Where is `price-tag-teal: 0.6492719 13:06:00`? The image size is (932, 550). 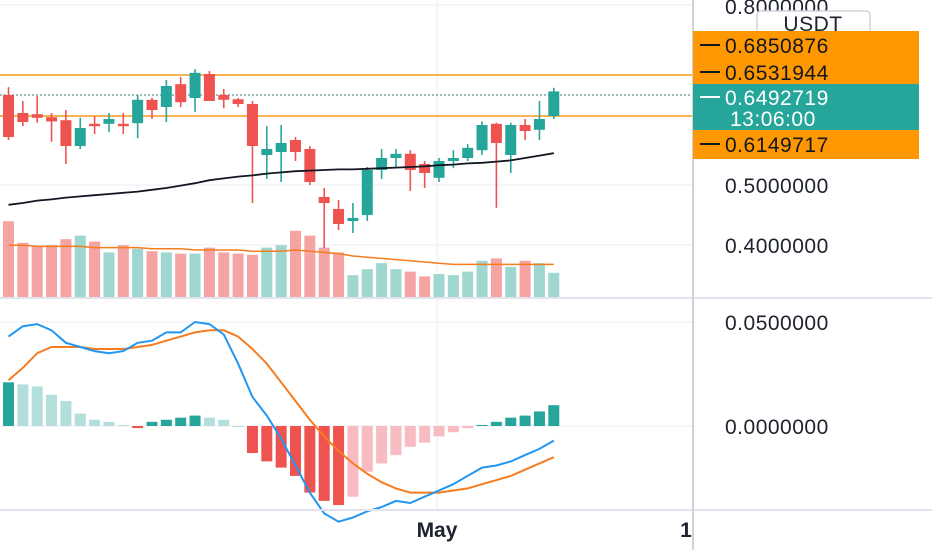
price-tag-teal: 0.6492719 13:06:00 is located at coordinates (806, 107).